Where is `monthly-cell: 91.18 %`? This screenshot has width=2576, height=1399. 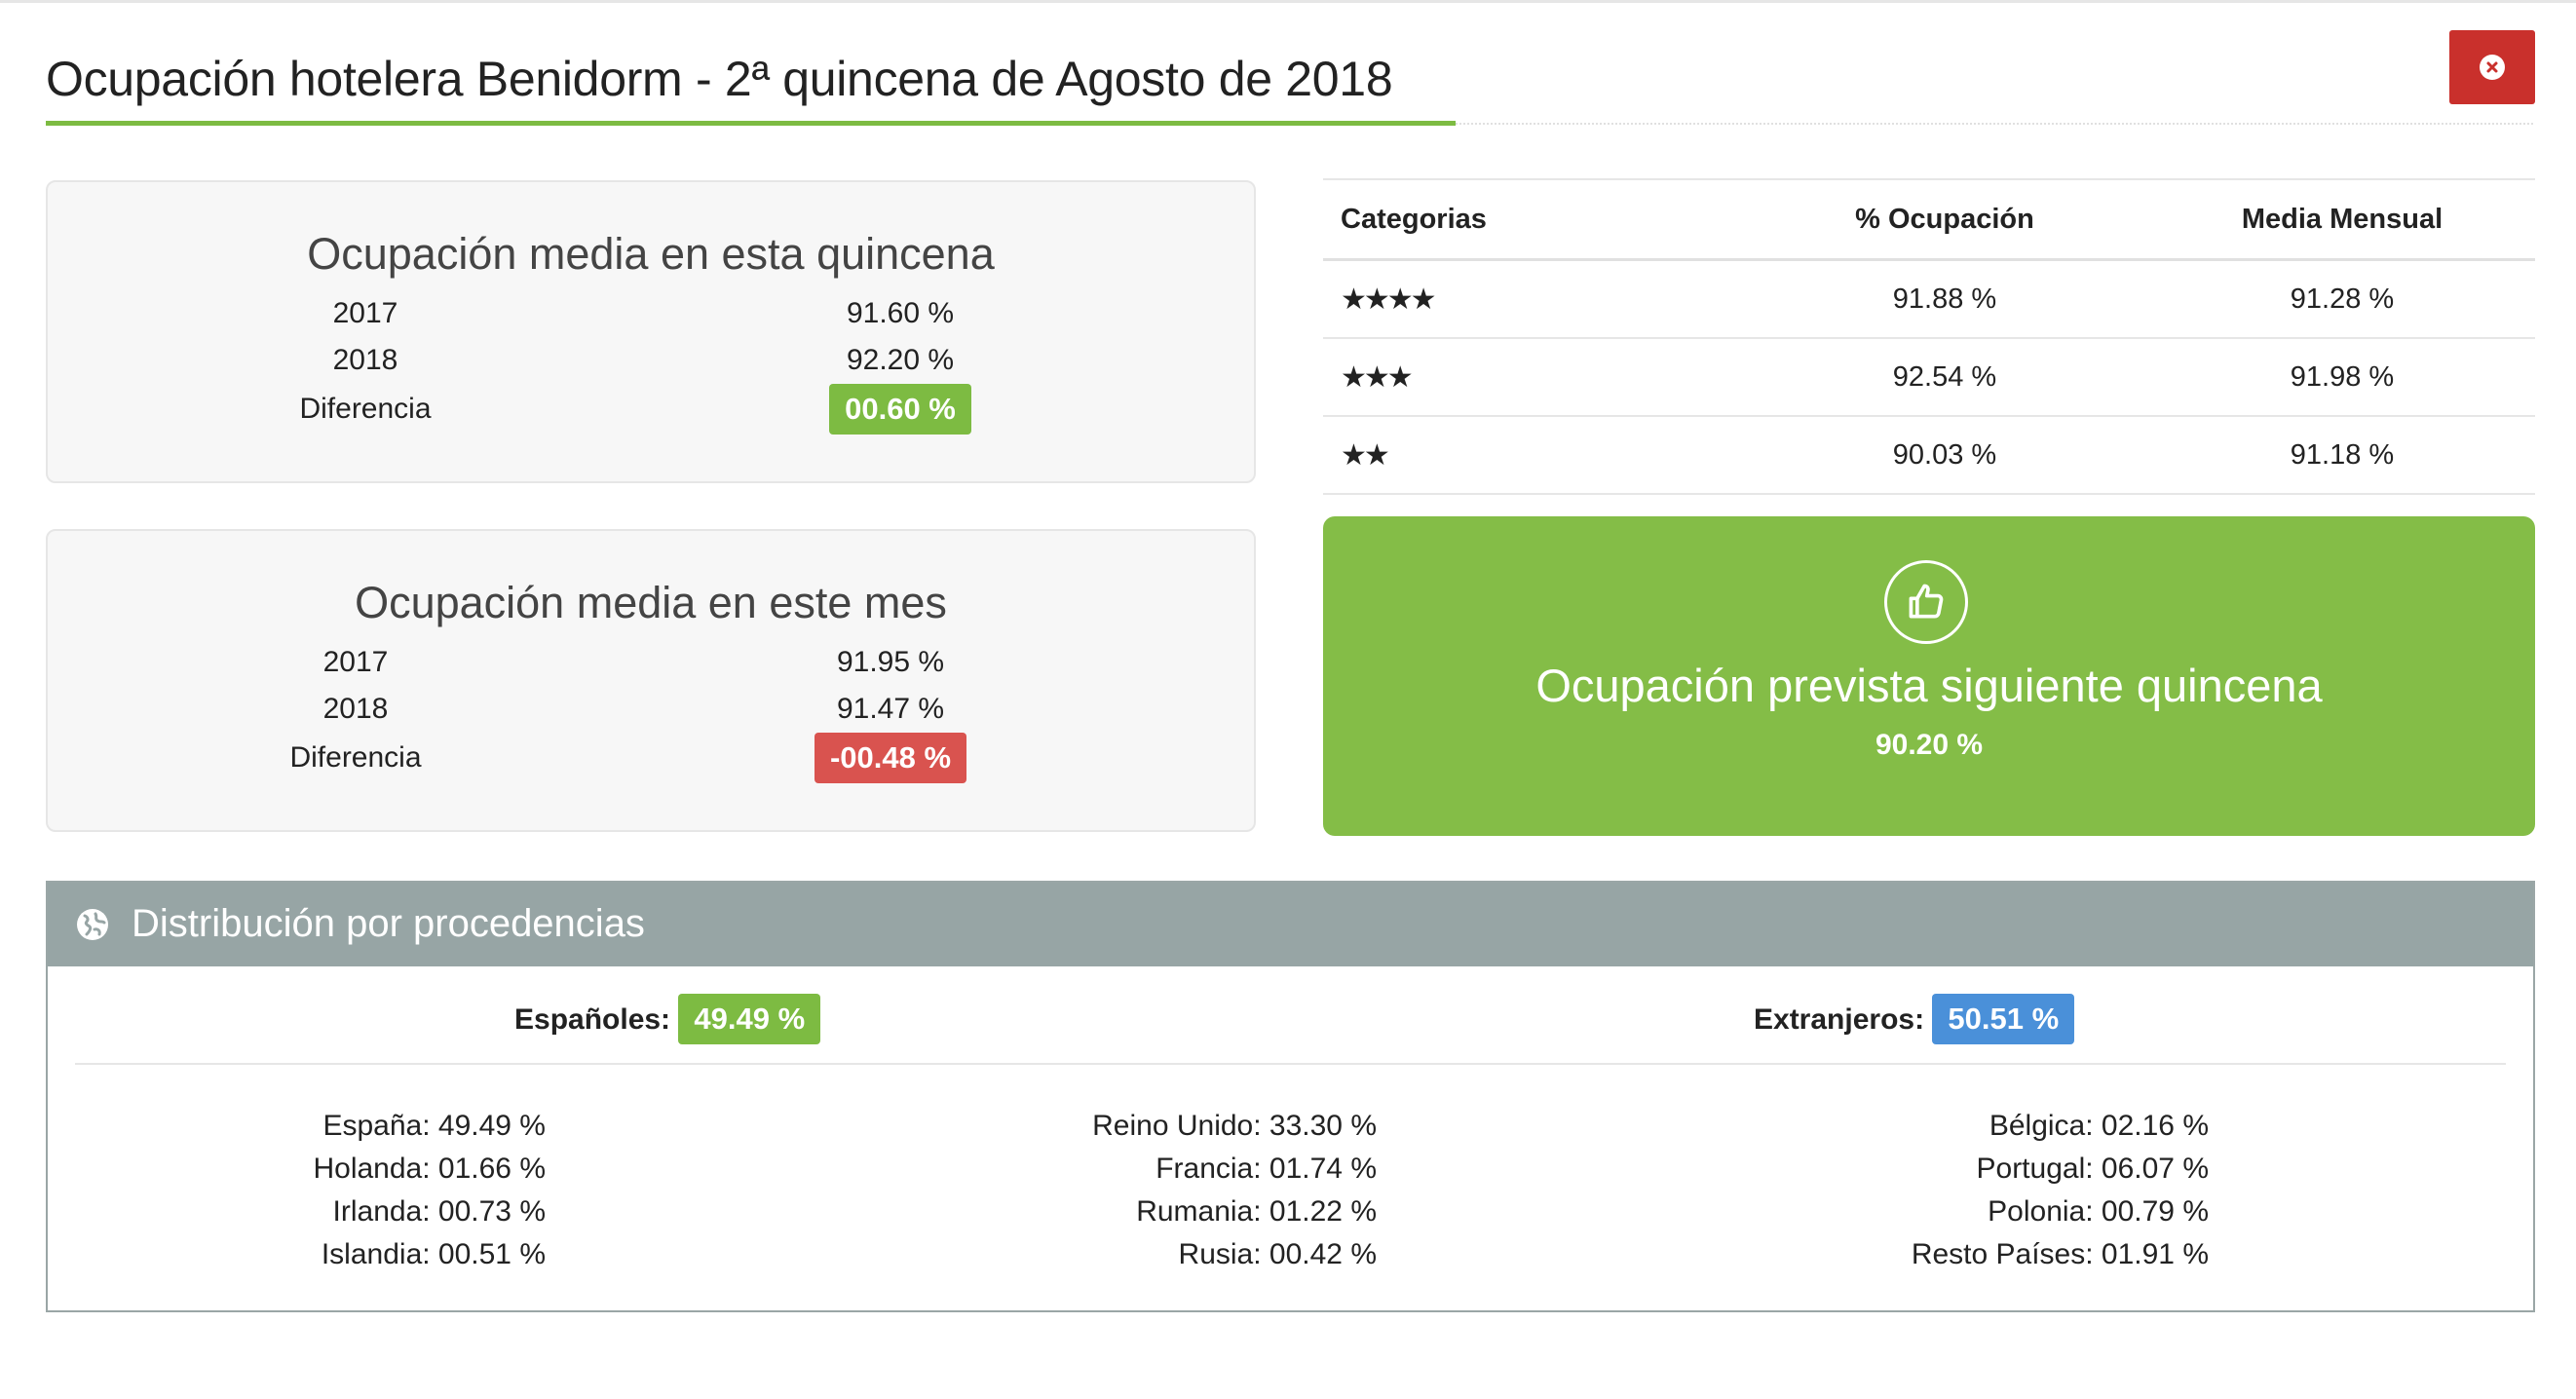
monthly-cell: 91.18 % is located at coordinates (2342, 455).